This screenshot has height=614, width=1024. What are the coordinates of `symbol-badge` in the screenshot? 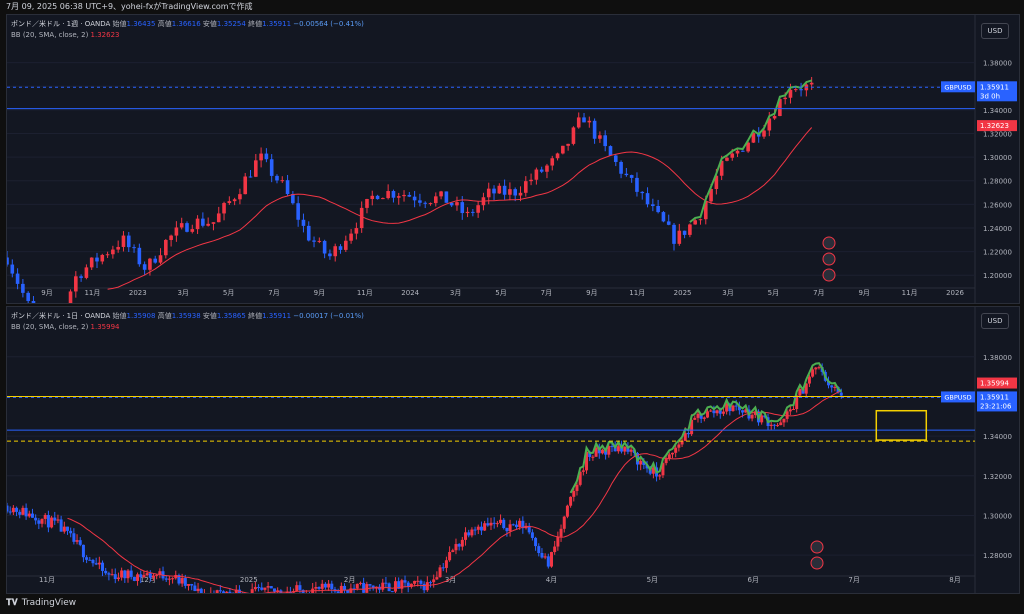 It's located at (958, 397).